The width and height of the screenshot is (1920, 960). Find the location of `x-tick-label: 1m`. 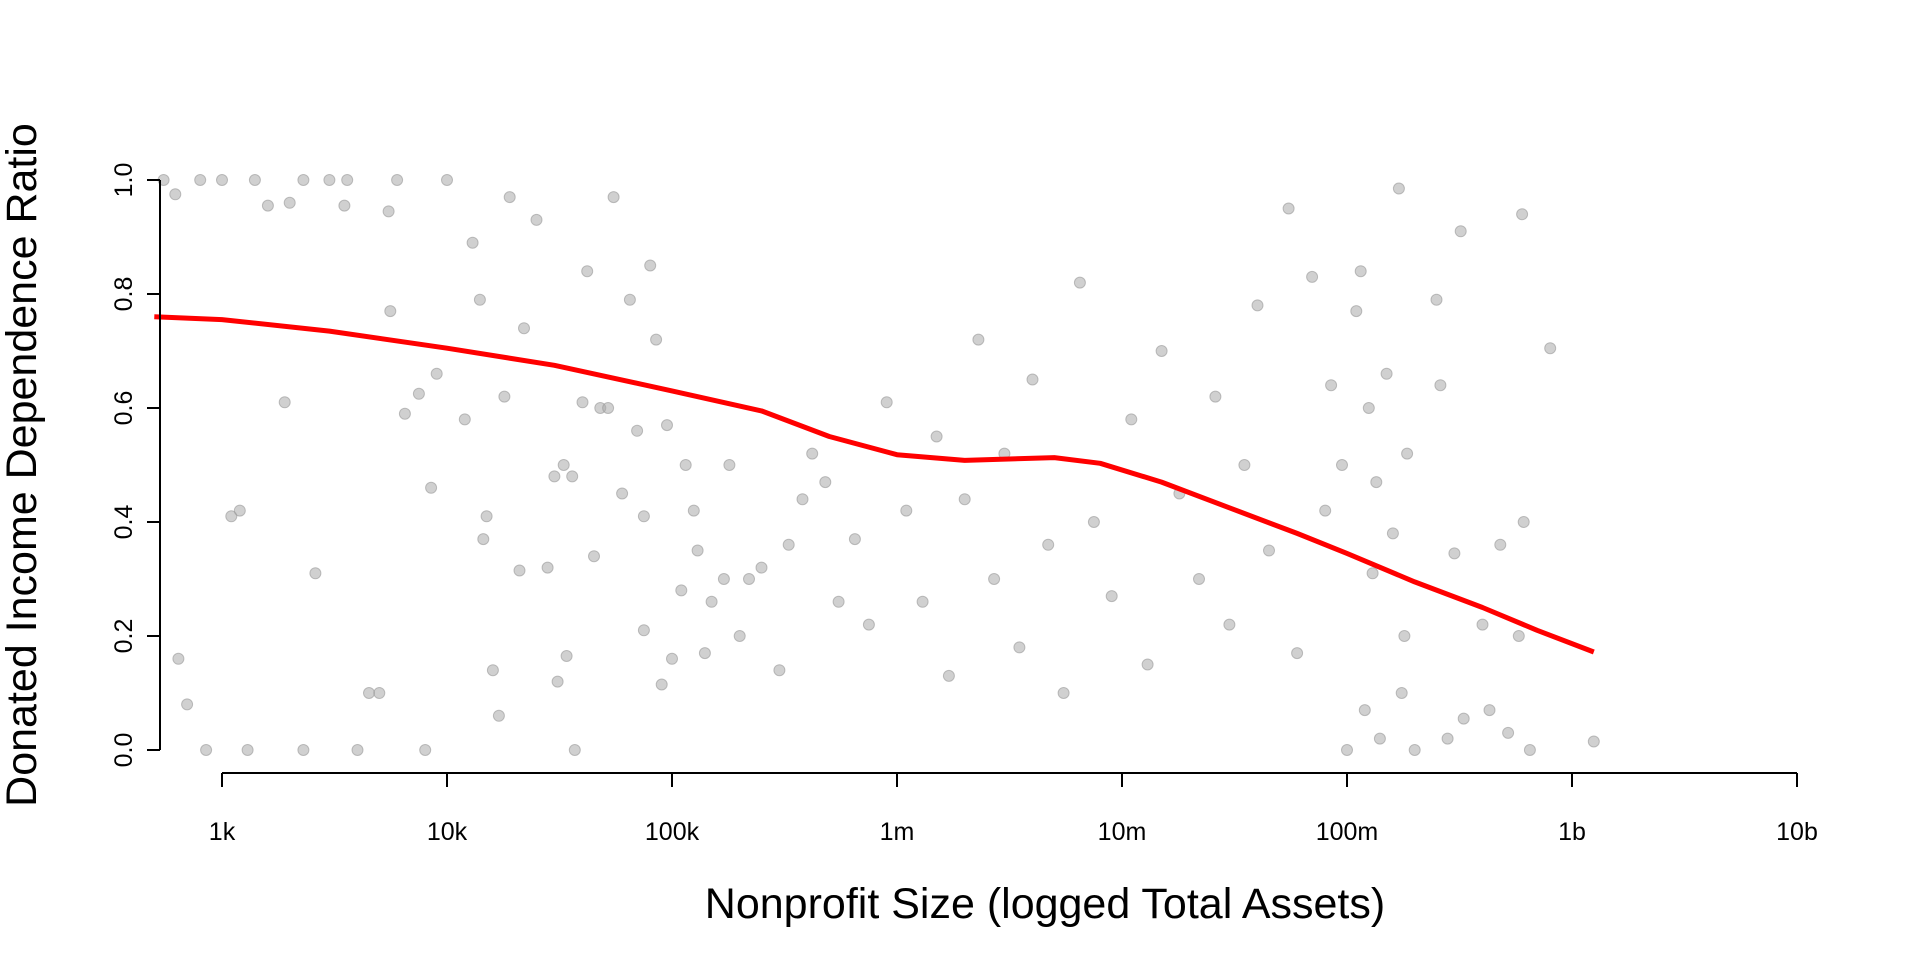

x-tick-label: 1m is located at coordinates (897, 832).